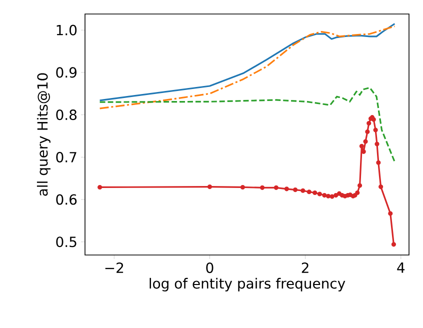  I want to click on x-tick-label: −2, so click(114, 267).